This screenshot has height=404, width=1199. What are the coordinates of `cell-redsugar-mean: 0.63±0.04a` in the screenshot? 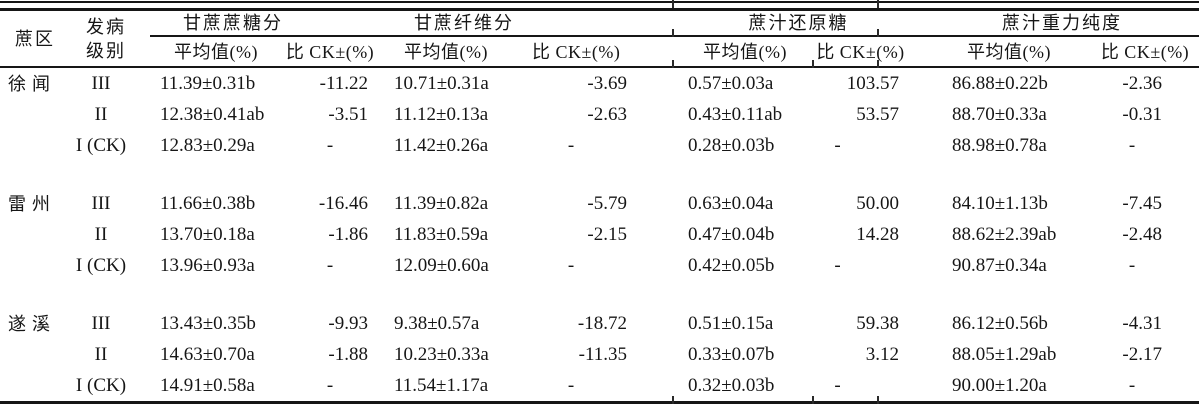 It's located at (731, 203).